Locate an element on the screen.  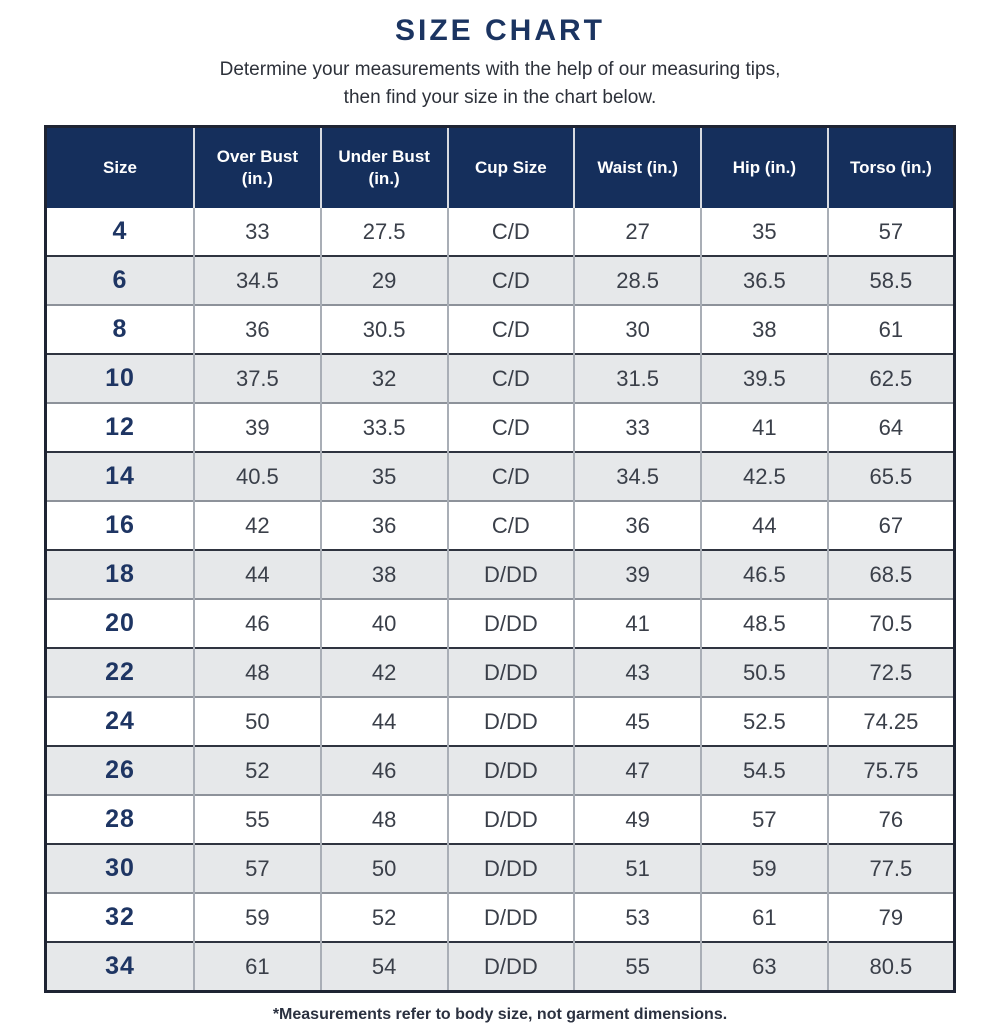
data-cell: 33 is located at coordinates (637, 428).